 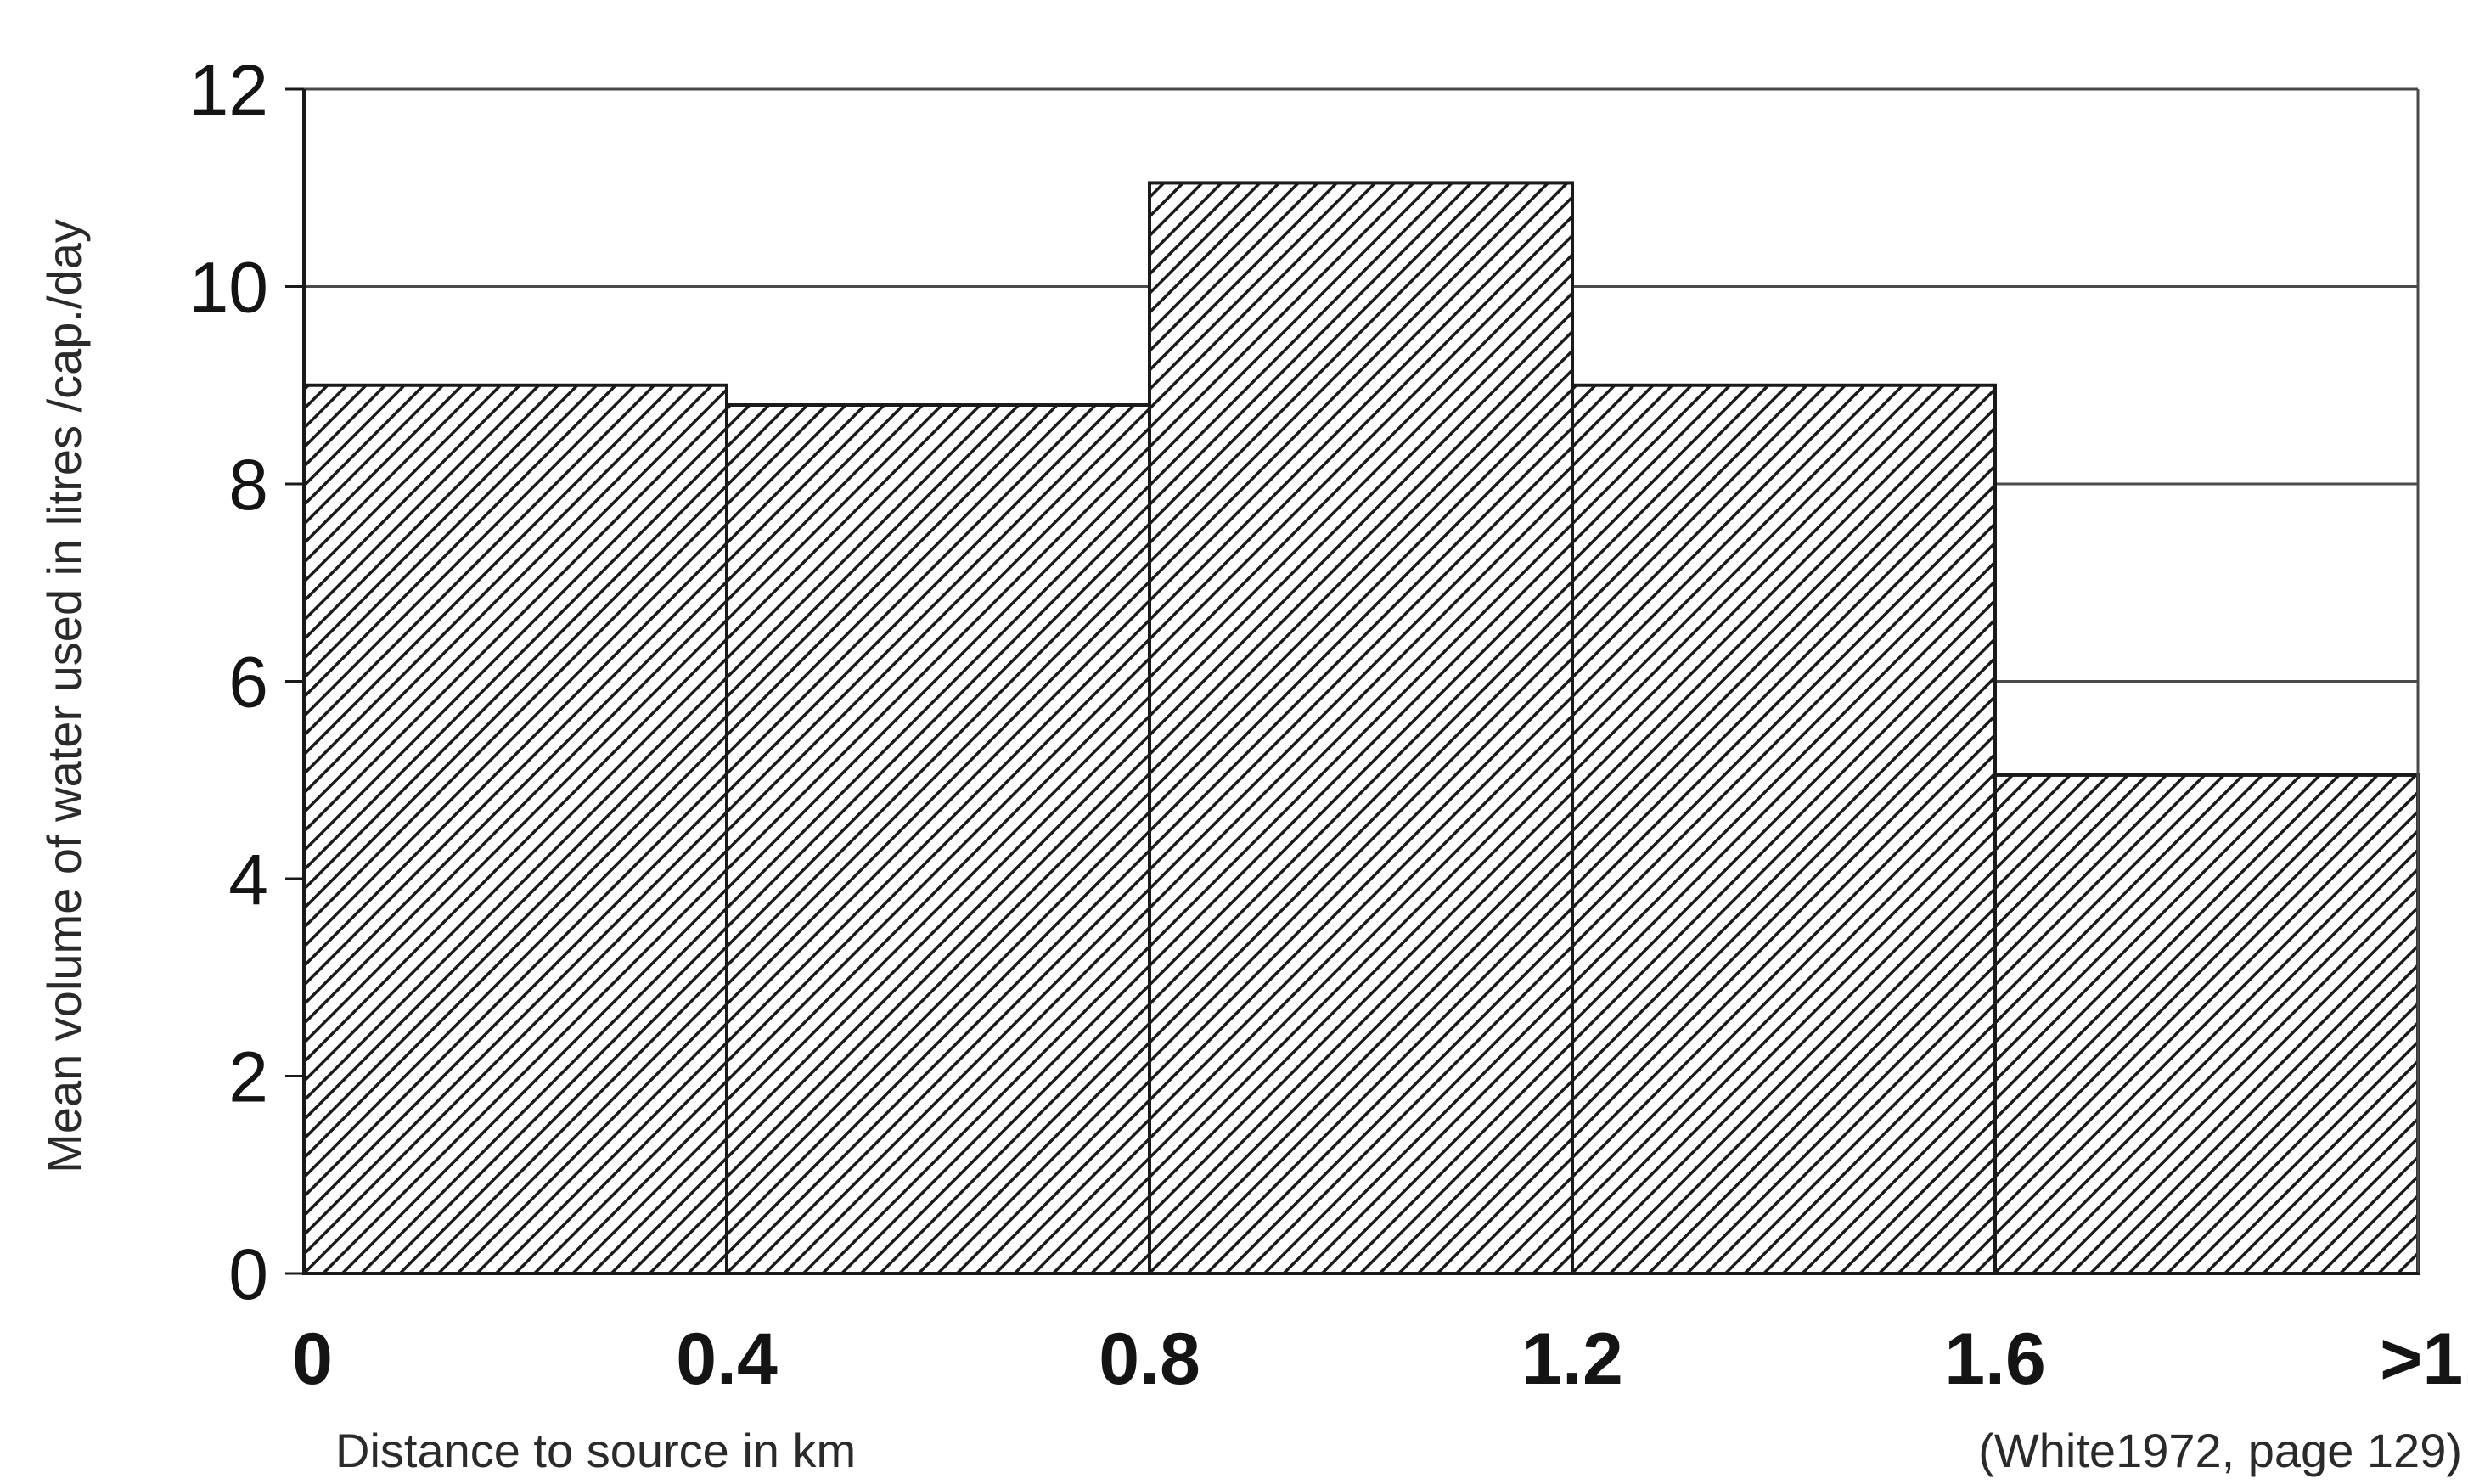 I want to click on y-tick-labels: 0 2 4 6 8 10 12, so click(x=228, y=682).